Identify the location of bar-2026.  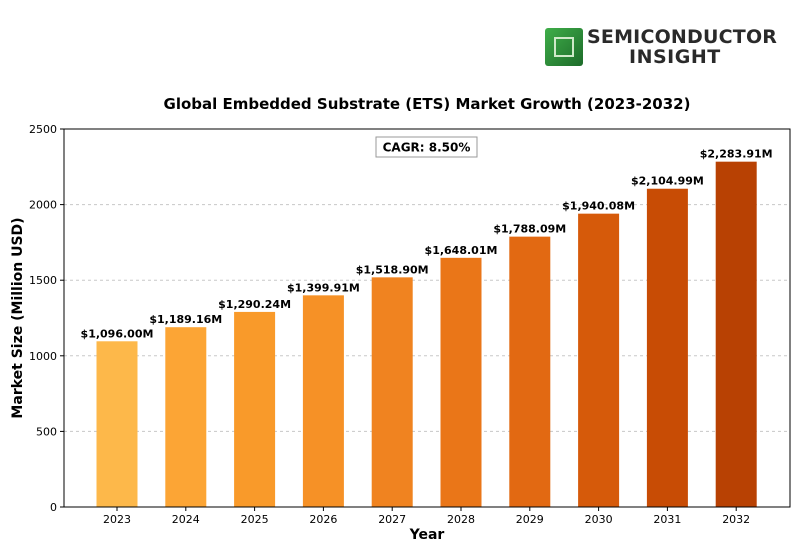
(323, 401).